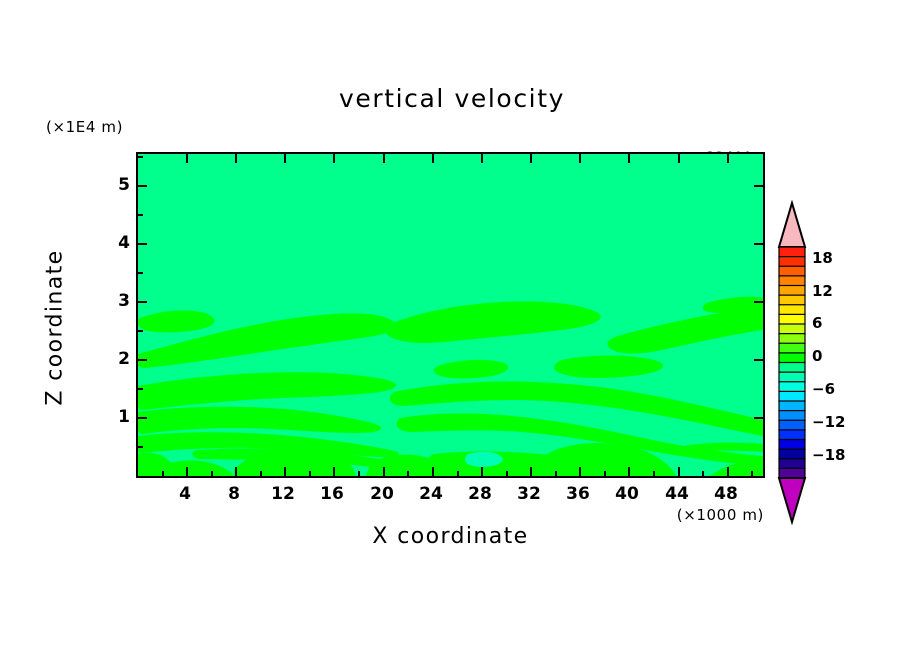 This screenshot has width=904, height=654. I want to click on colorbar-bands, so click(792, 363).